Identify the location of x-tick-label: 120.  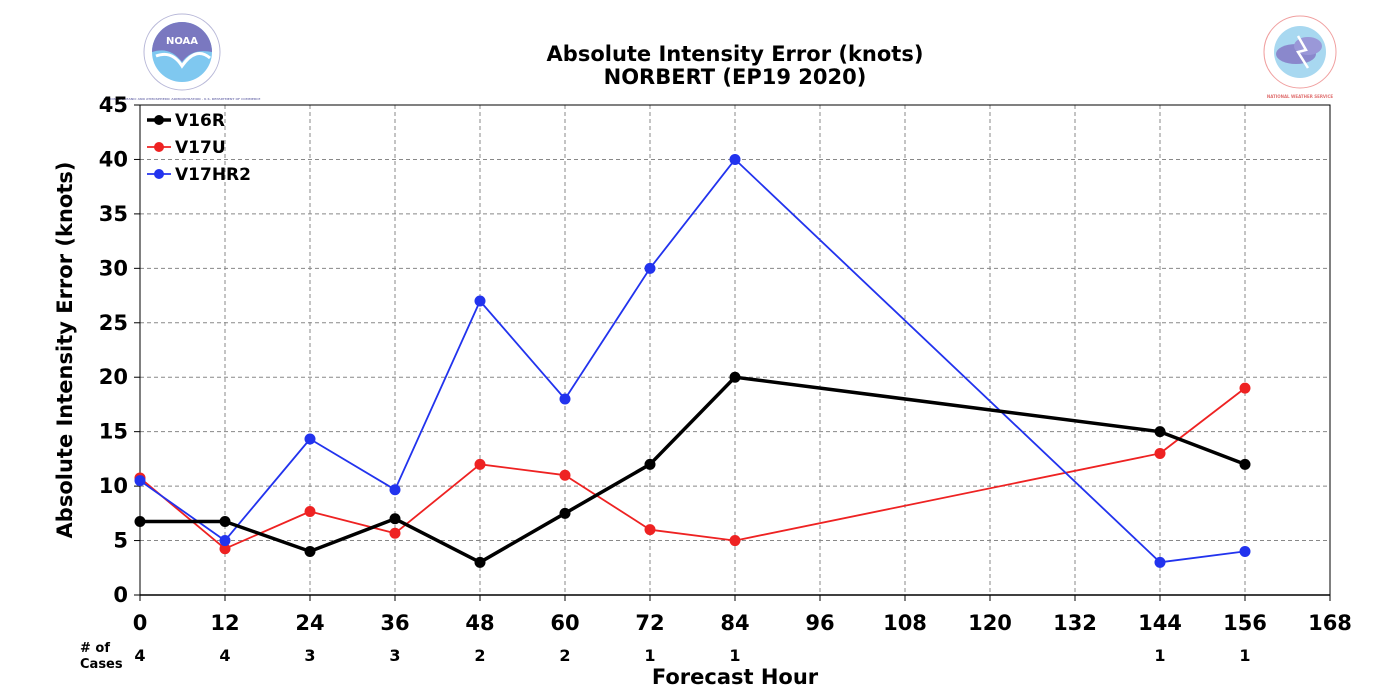
(990, 623).